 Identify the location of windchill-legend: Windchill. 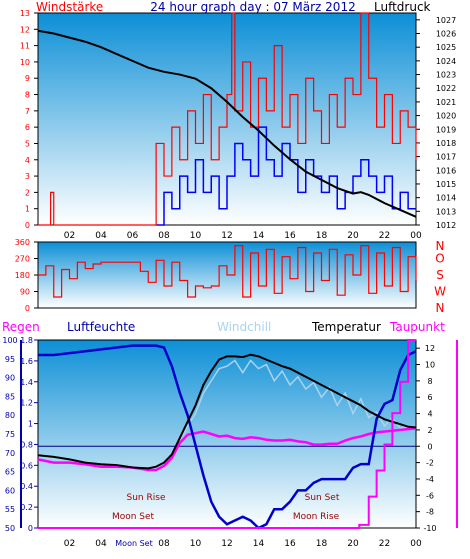
(244, 327).